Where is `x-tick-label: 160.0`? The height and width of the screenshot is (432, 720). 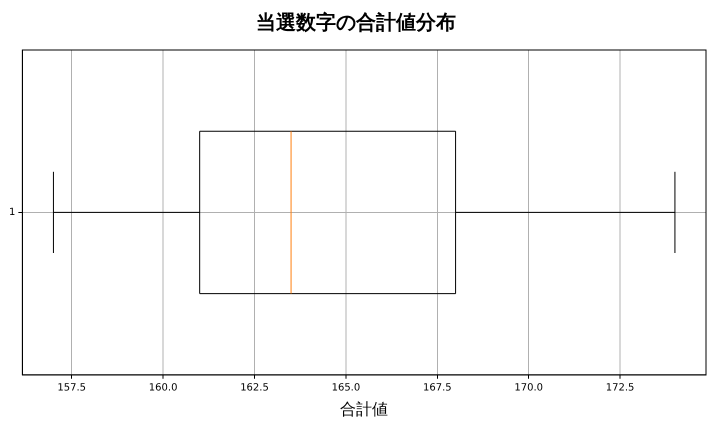 x-tick-label: 160.0 is located at coordinates (163, 388).